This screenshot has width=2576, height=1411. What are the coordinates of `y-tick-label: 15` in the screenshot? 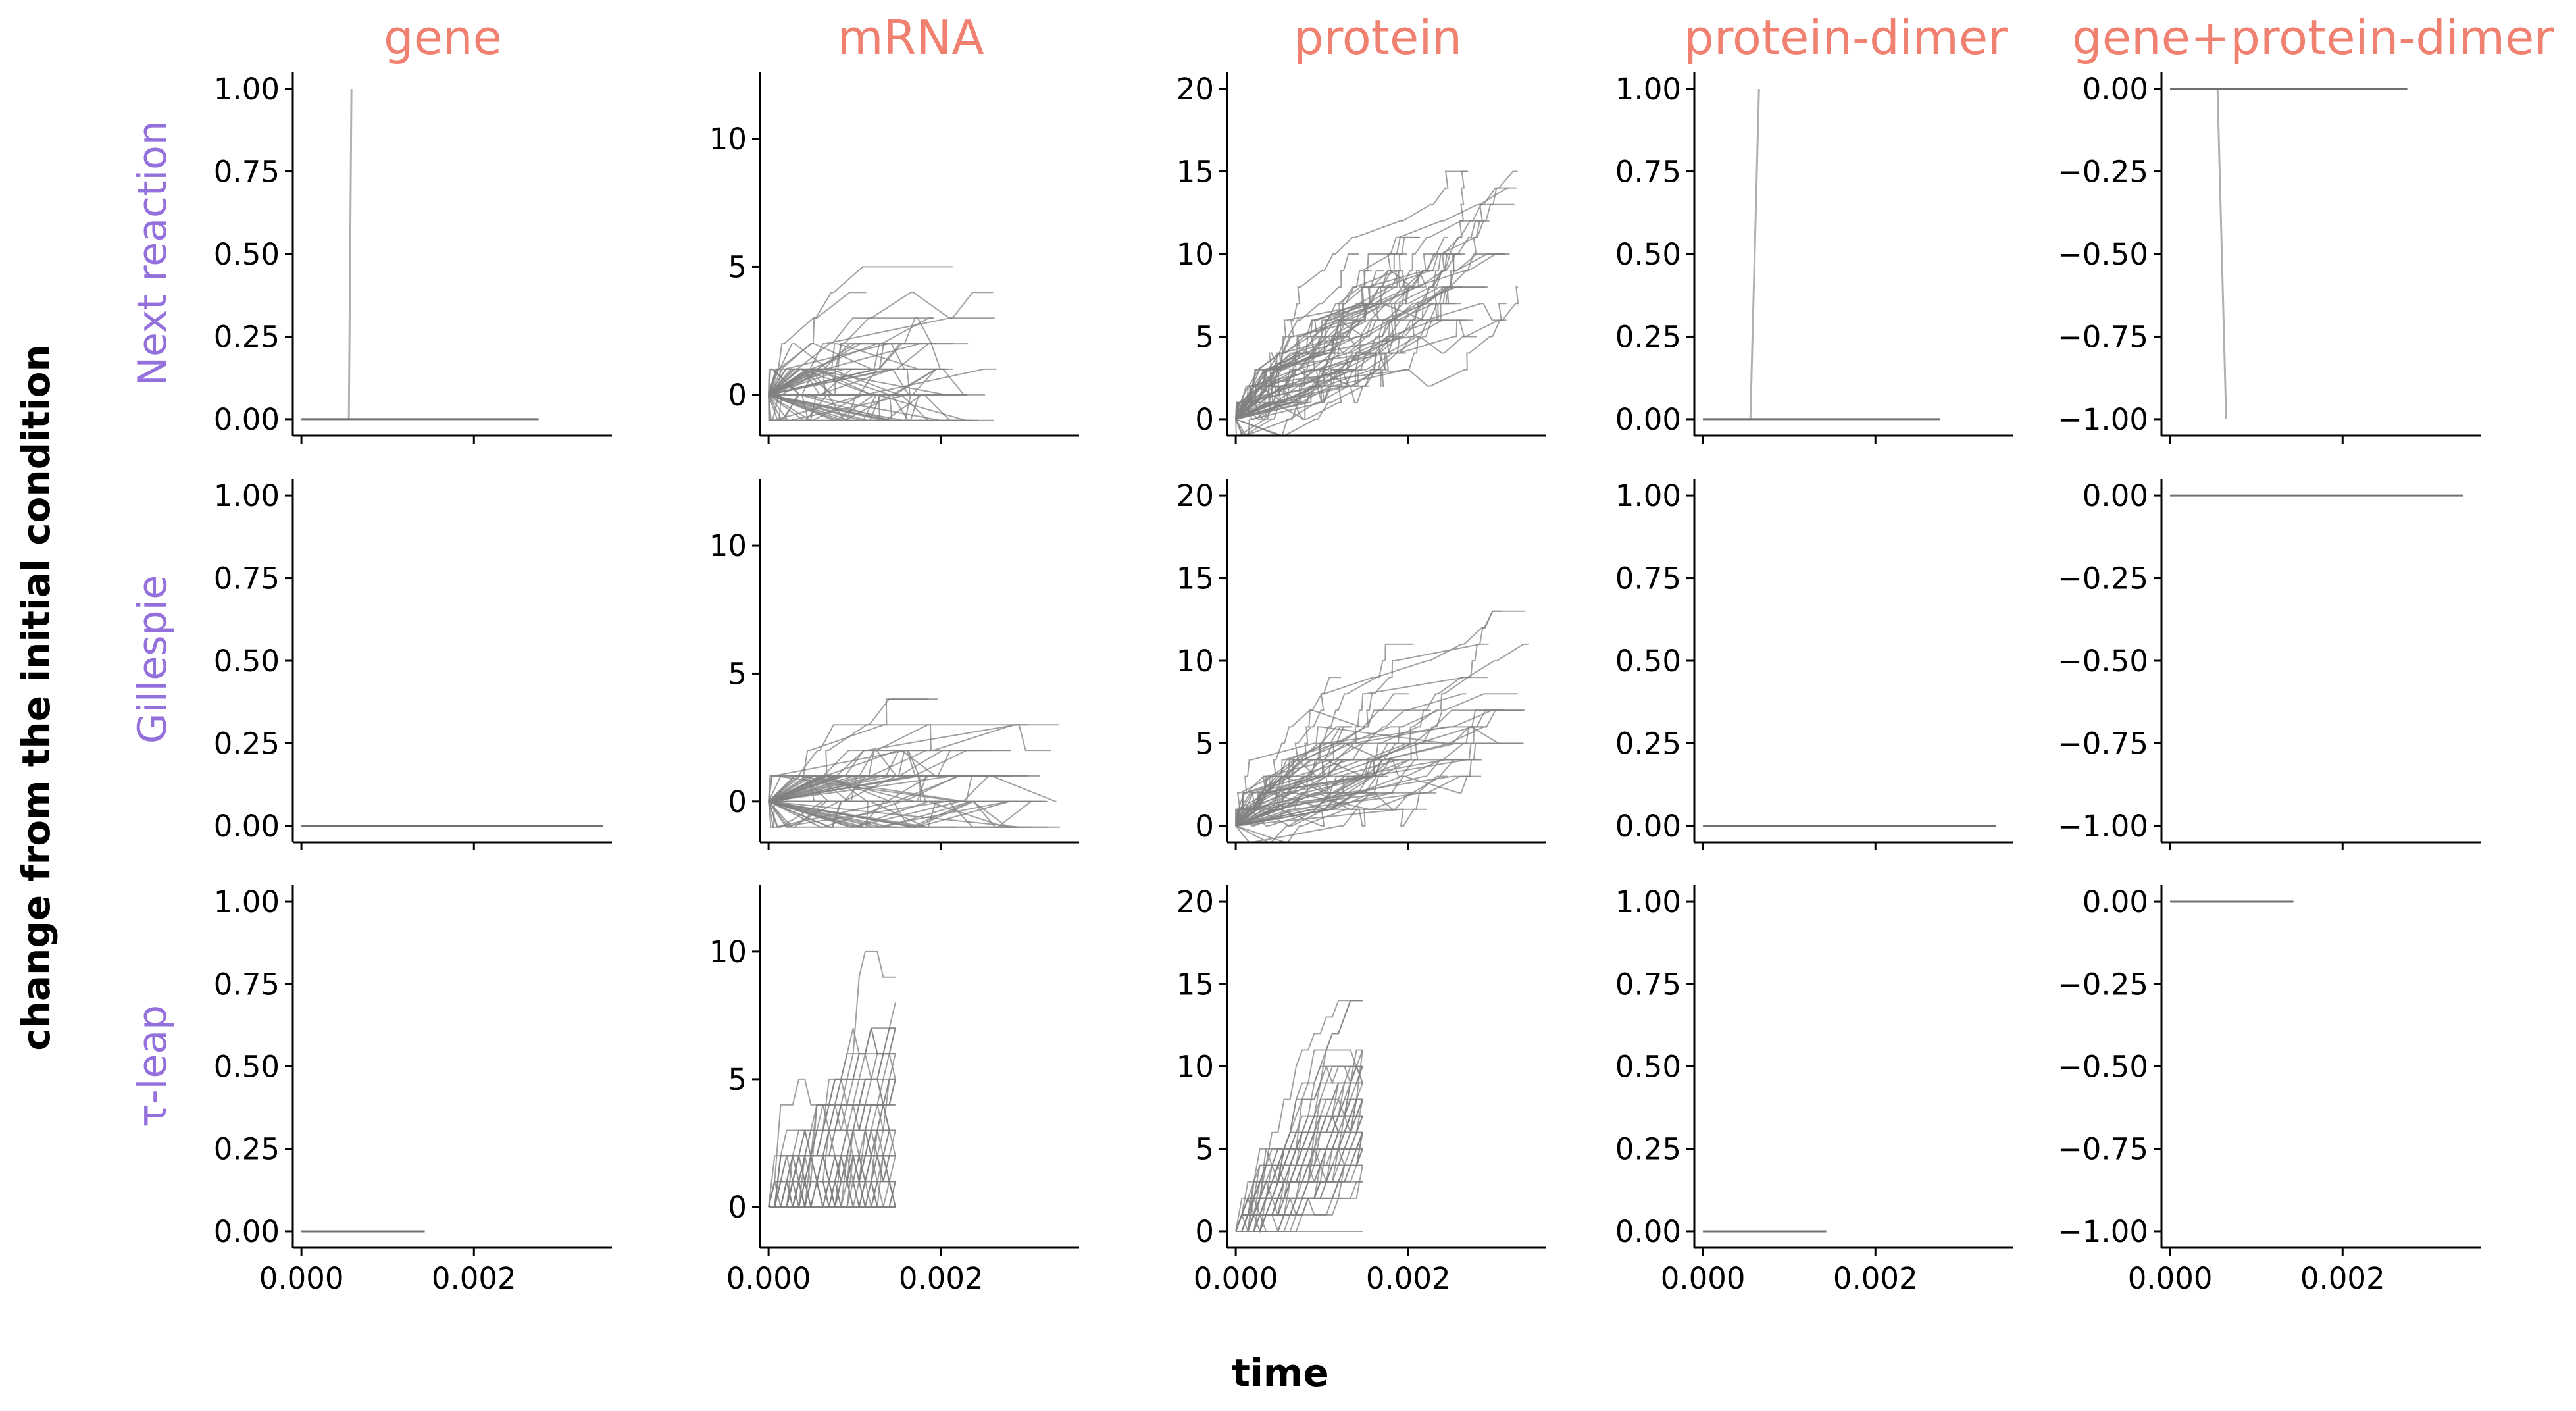 It's located at (1195, 579).